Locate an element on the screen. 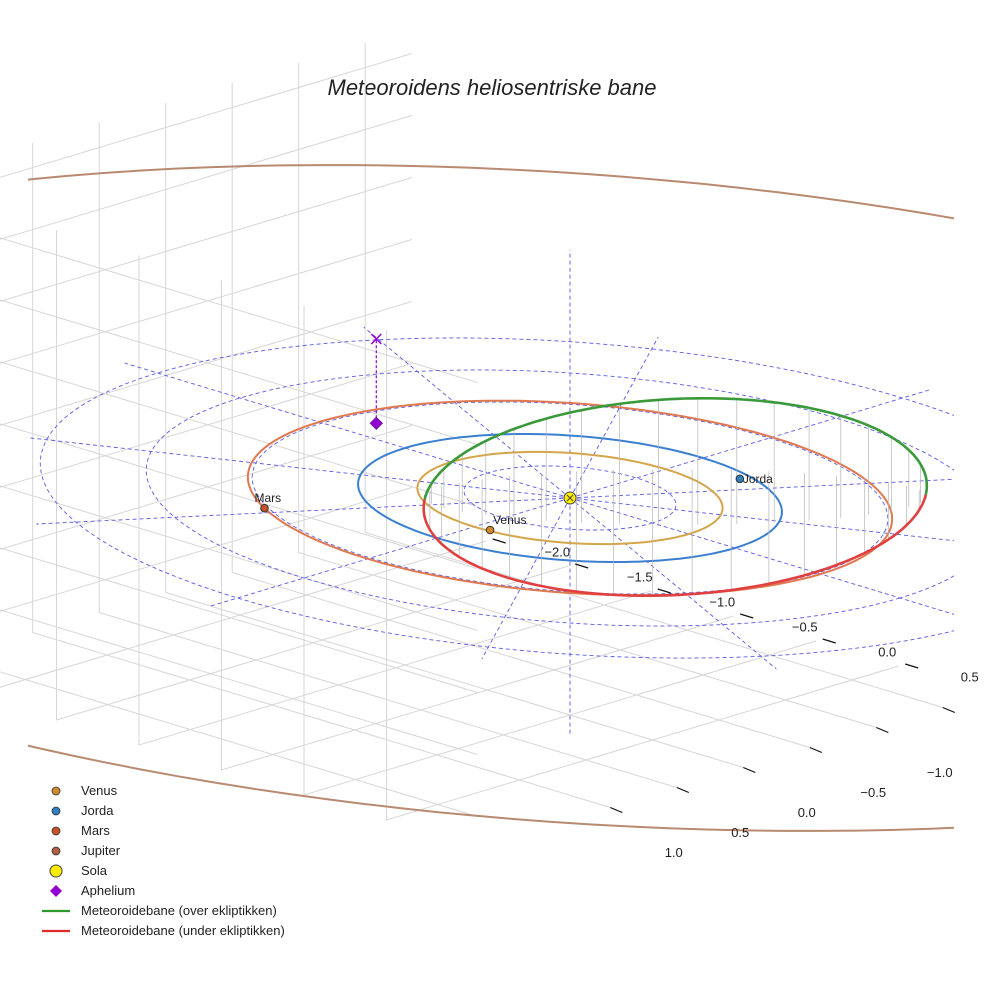  legend-label: Jorda is located at coordinates (97, 810).